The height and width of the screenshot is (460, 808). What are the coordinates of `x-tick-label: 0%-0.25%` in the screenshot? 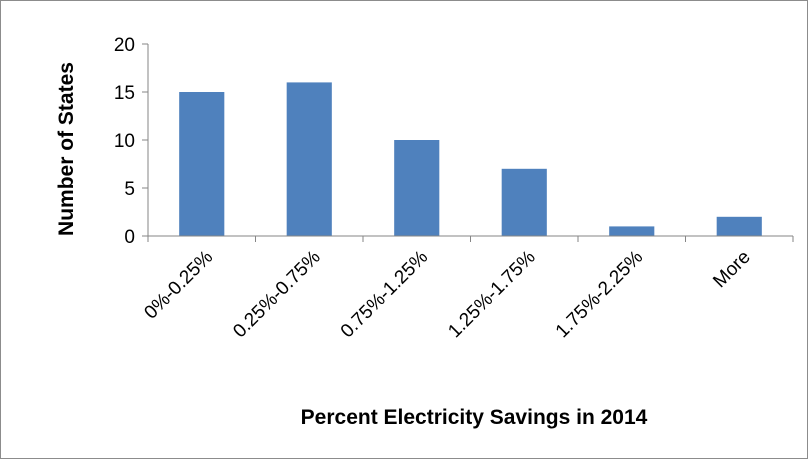 It's located at (178, 285).